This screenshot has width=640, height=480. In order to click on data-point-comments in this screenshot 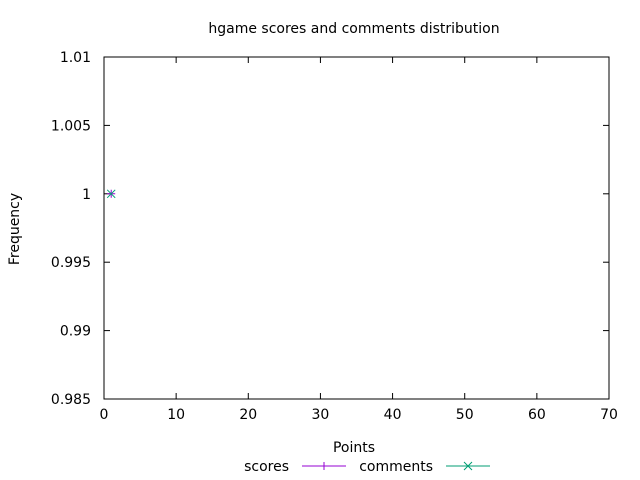, I will do `click(111, 194)`.